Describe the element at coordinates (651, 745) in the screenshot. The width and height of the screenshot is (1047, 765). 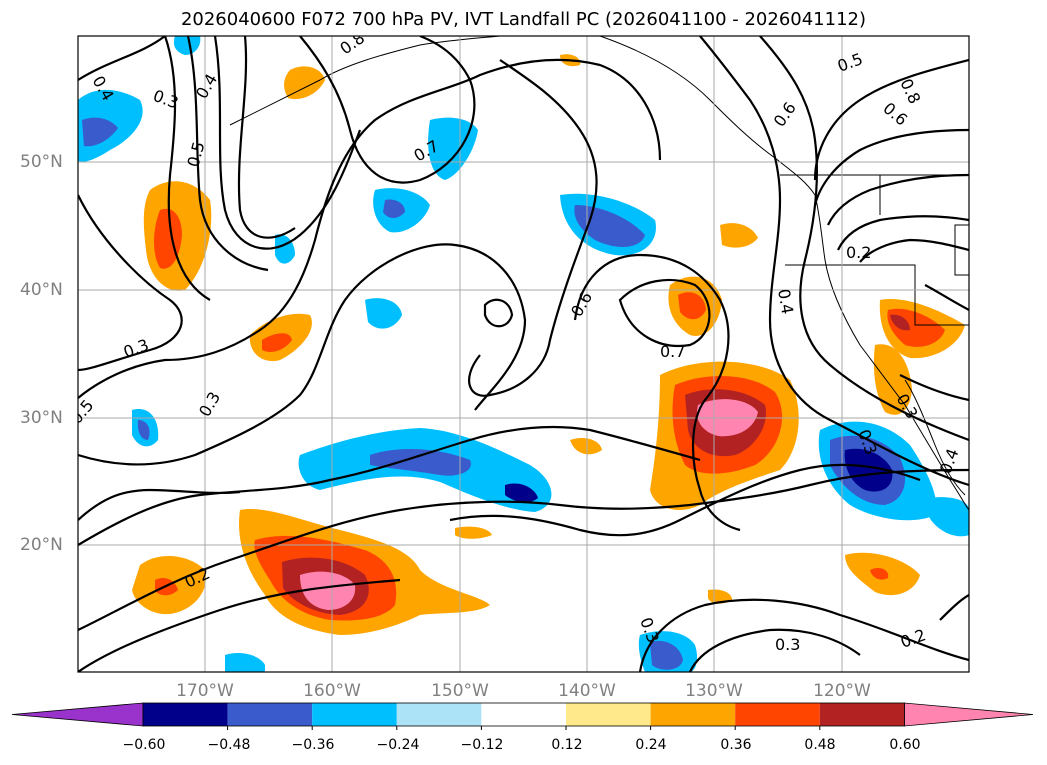
I see `colorbar-tick-label: 0.24` at that location.